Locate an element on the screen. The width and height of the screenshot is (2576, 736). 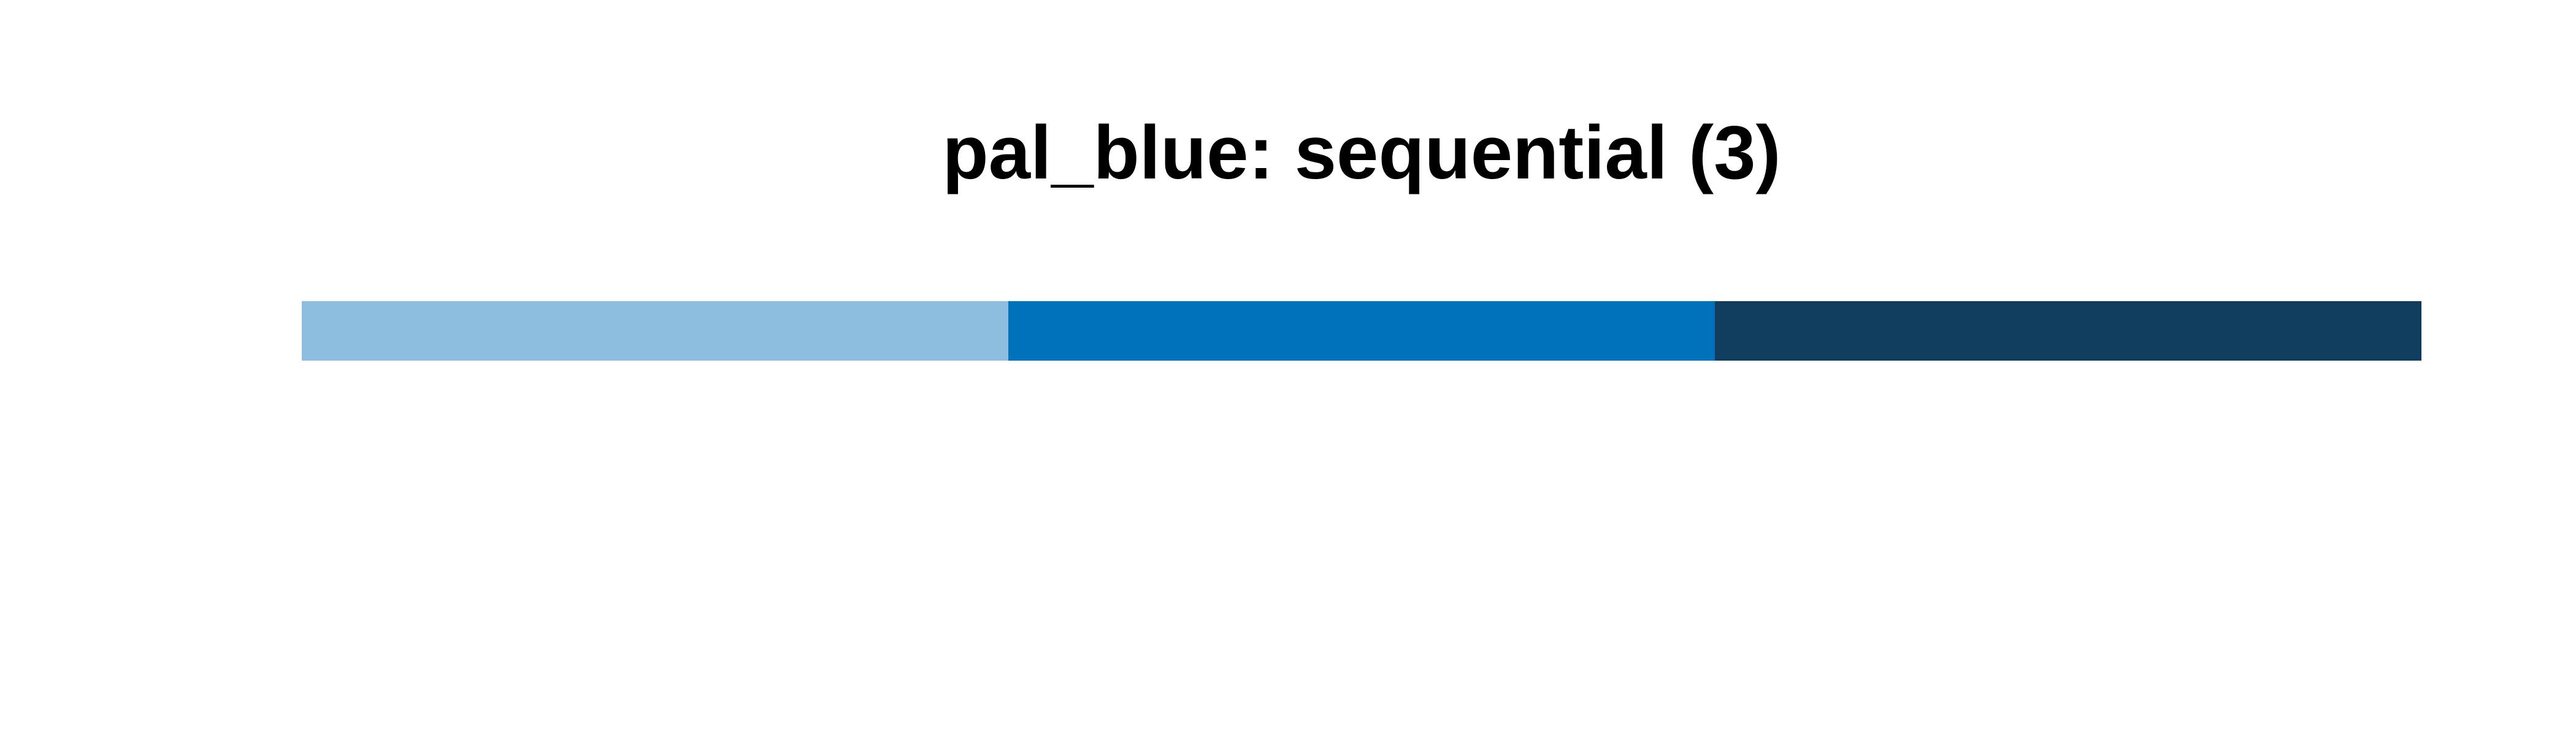
palette-swatch-row is located at coordinates (1361, 331).